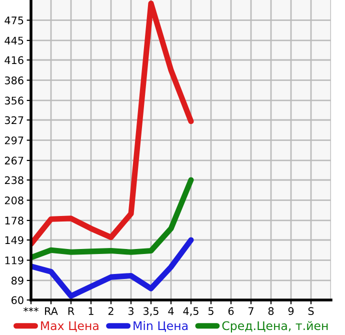  What do you see at coordinates (14, 220) in the screenshot?
I see `y-tick-label: 178` at bounding box center [14, 220].